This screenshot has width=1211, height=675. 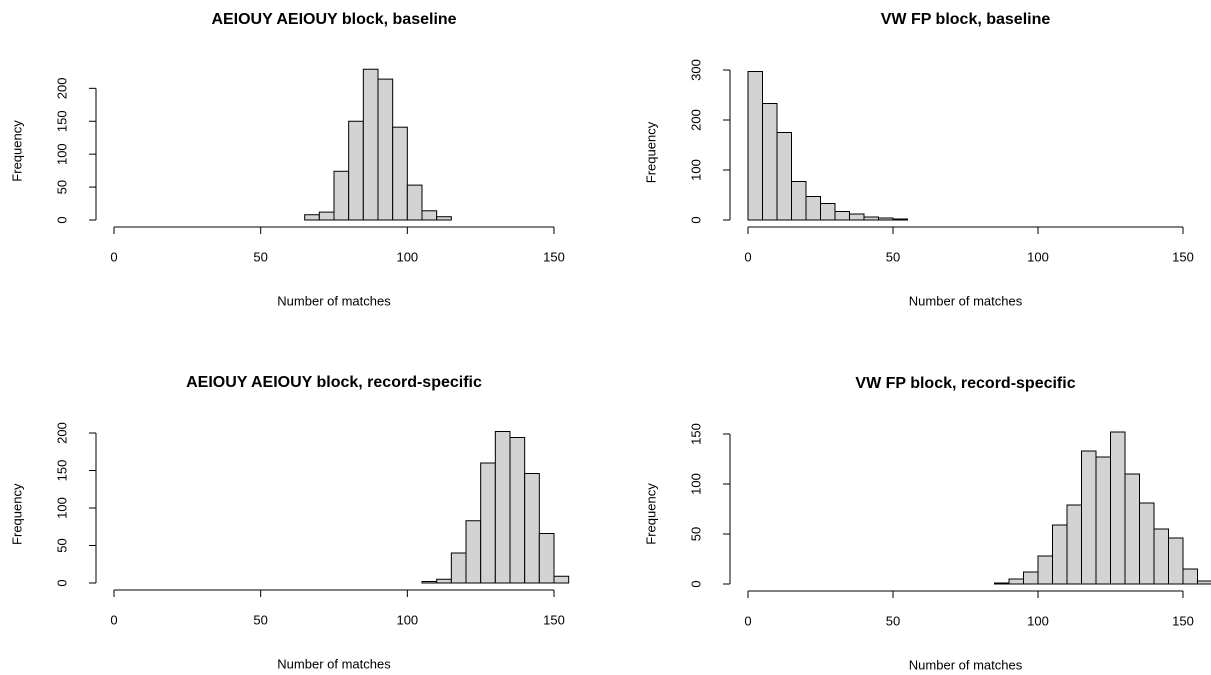 What do you see at coordinates (334, 382) in the screenshot?
I see `chart-title: AEIOUY AEIOUY block, record-specific` at bounding box center [334, 382].